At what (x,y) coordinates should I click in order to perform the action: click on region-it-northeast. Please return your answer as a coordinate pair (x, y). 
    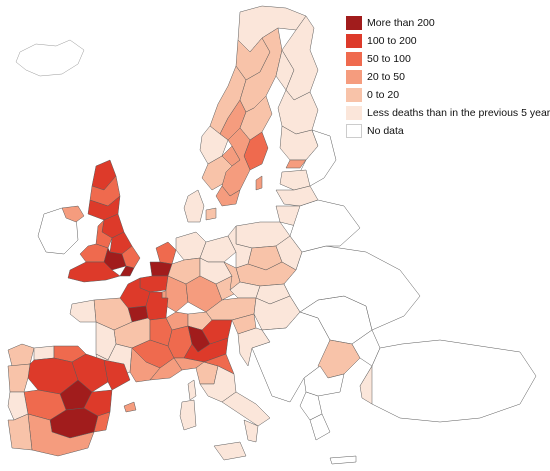
    Looking at the image, I should click on (217, 332).